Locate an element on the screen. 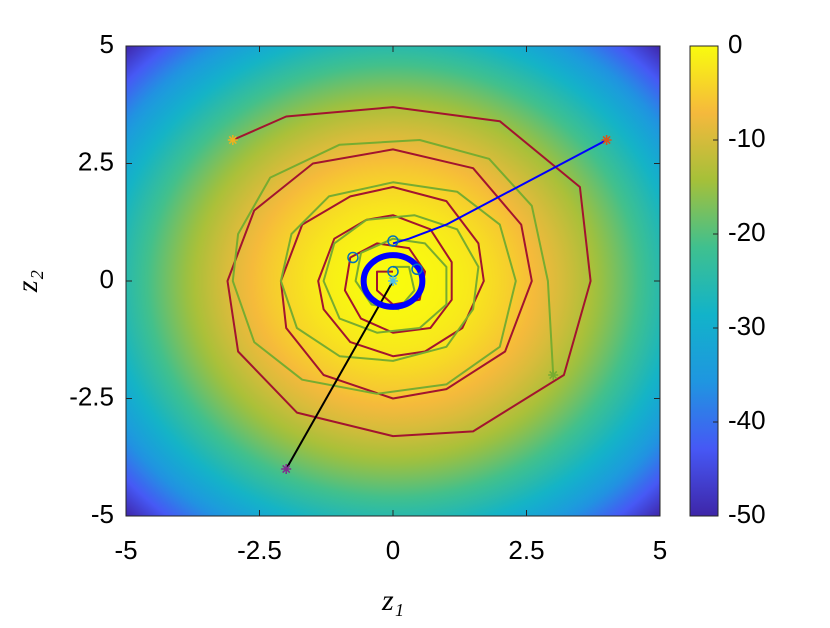 The height and width of the screenshot is (628, 830). colorbar-tick-label: -40 is located at coordinates (747, 420).